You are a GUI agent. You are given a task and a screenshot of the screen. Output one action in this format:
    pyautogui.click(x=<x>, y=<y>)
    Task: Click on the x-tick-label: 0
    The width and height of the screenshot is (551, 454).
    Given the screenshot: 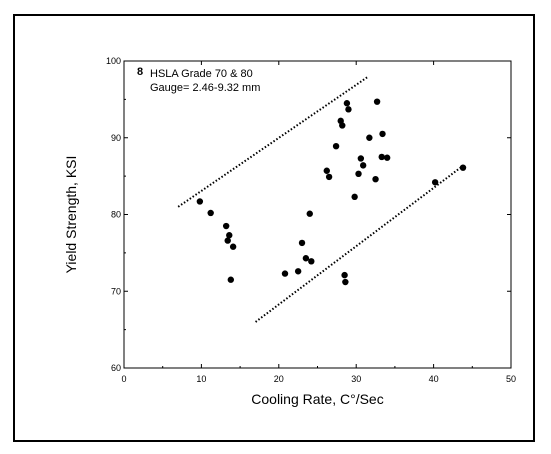 What is the action you would take?
    pyautogui.click(x=123, y=379)
    